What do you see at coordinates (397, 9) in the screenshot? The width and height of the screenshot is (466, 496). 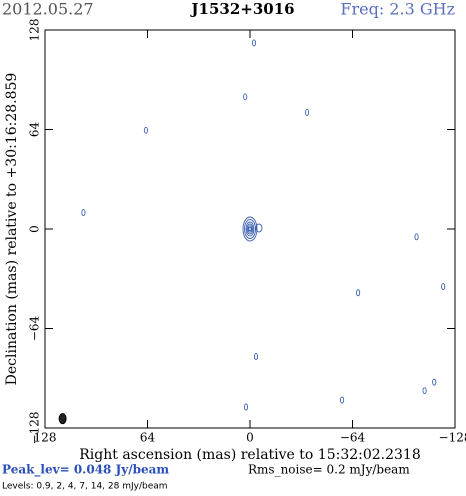 I see `frequency: Freq: 2.3 GHz` at bounding box center [397, 9].